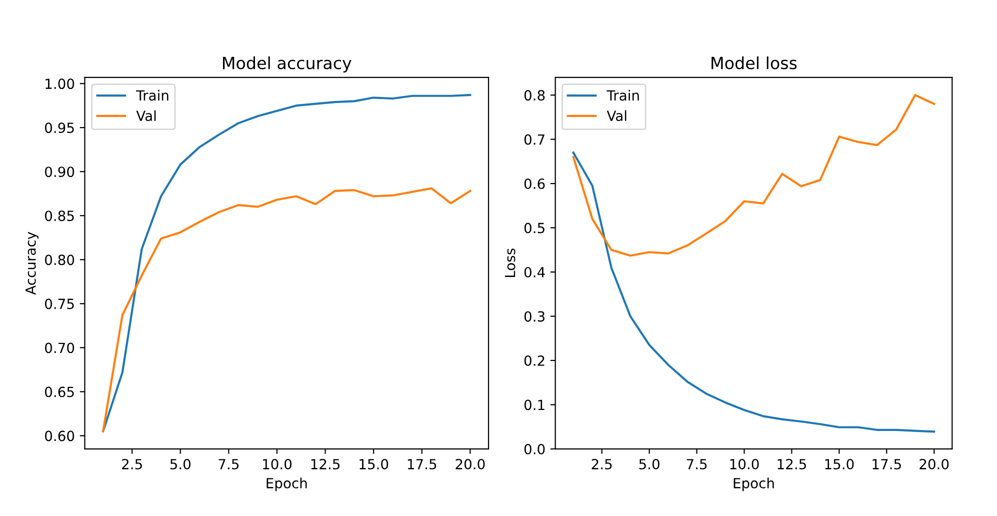 The height and width of the screenshot is (516, 997). Describe the element at coordinates (754, 63) in the screenshot. I see `chart-title: Model loss` at that location.